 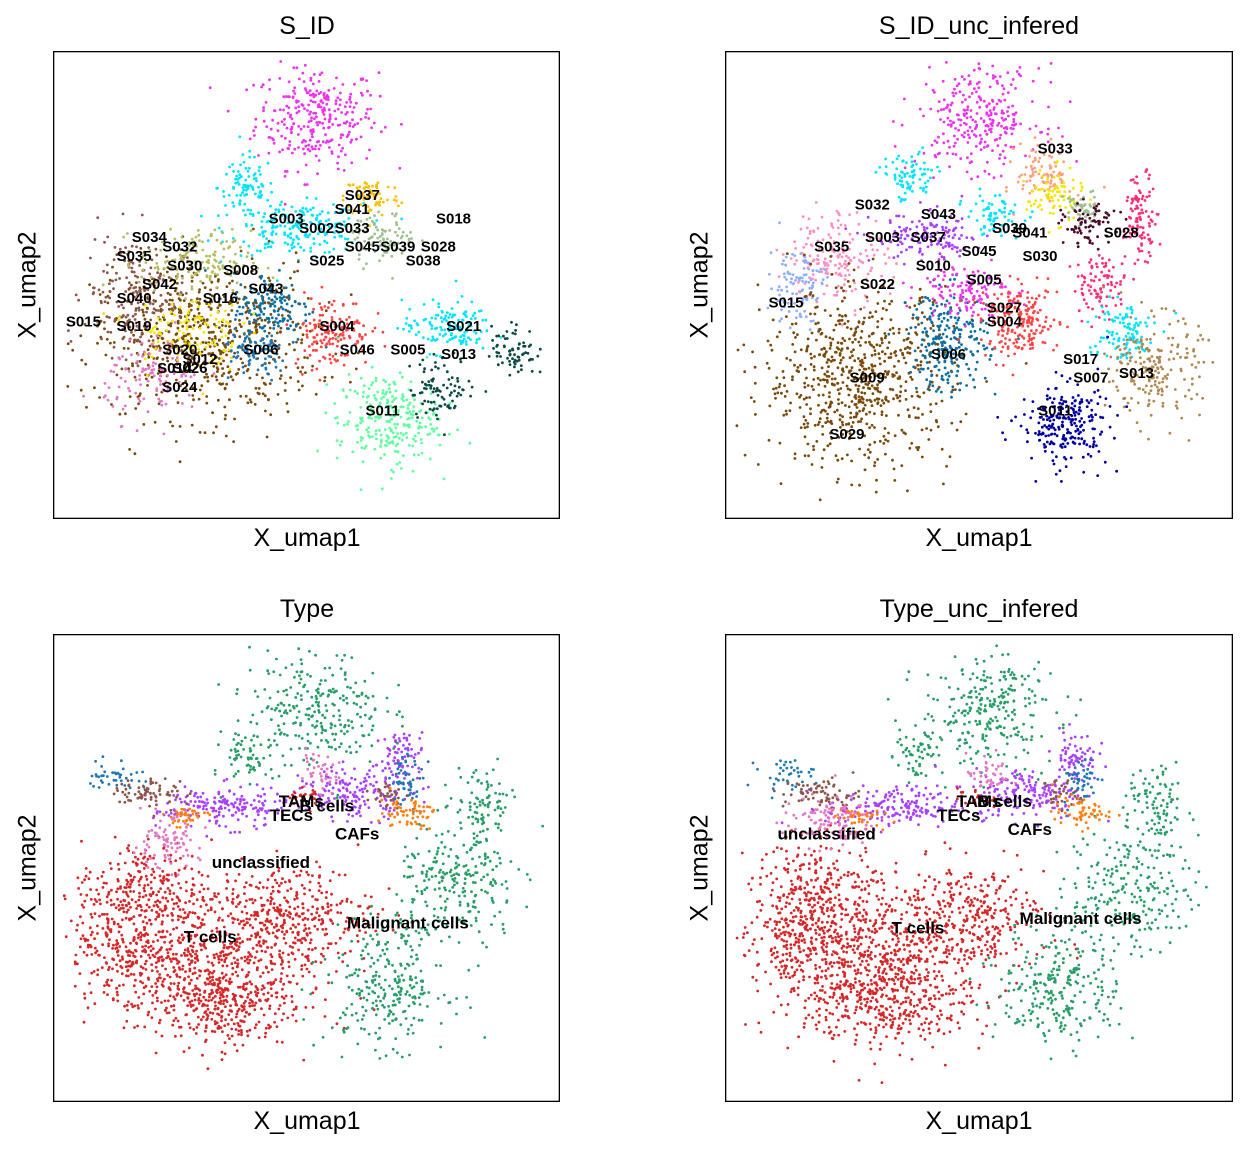 I want to click on cluster-label: S043, so click(x=265, y=289).